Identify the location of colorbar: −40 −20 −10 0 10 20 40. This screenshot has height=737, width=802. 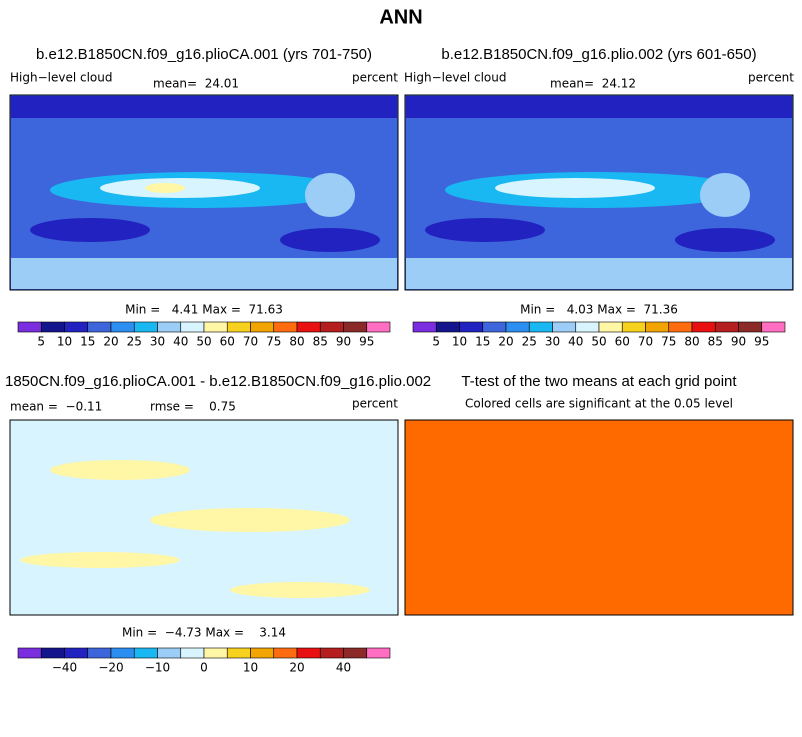
(204, 661).